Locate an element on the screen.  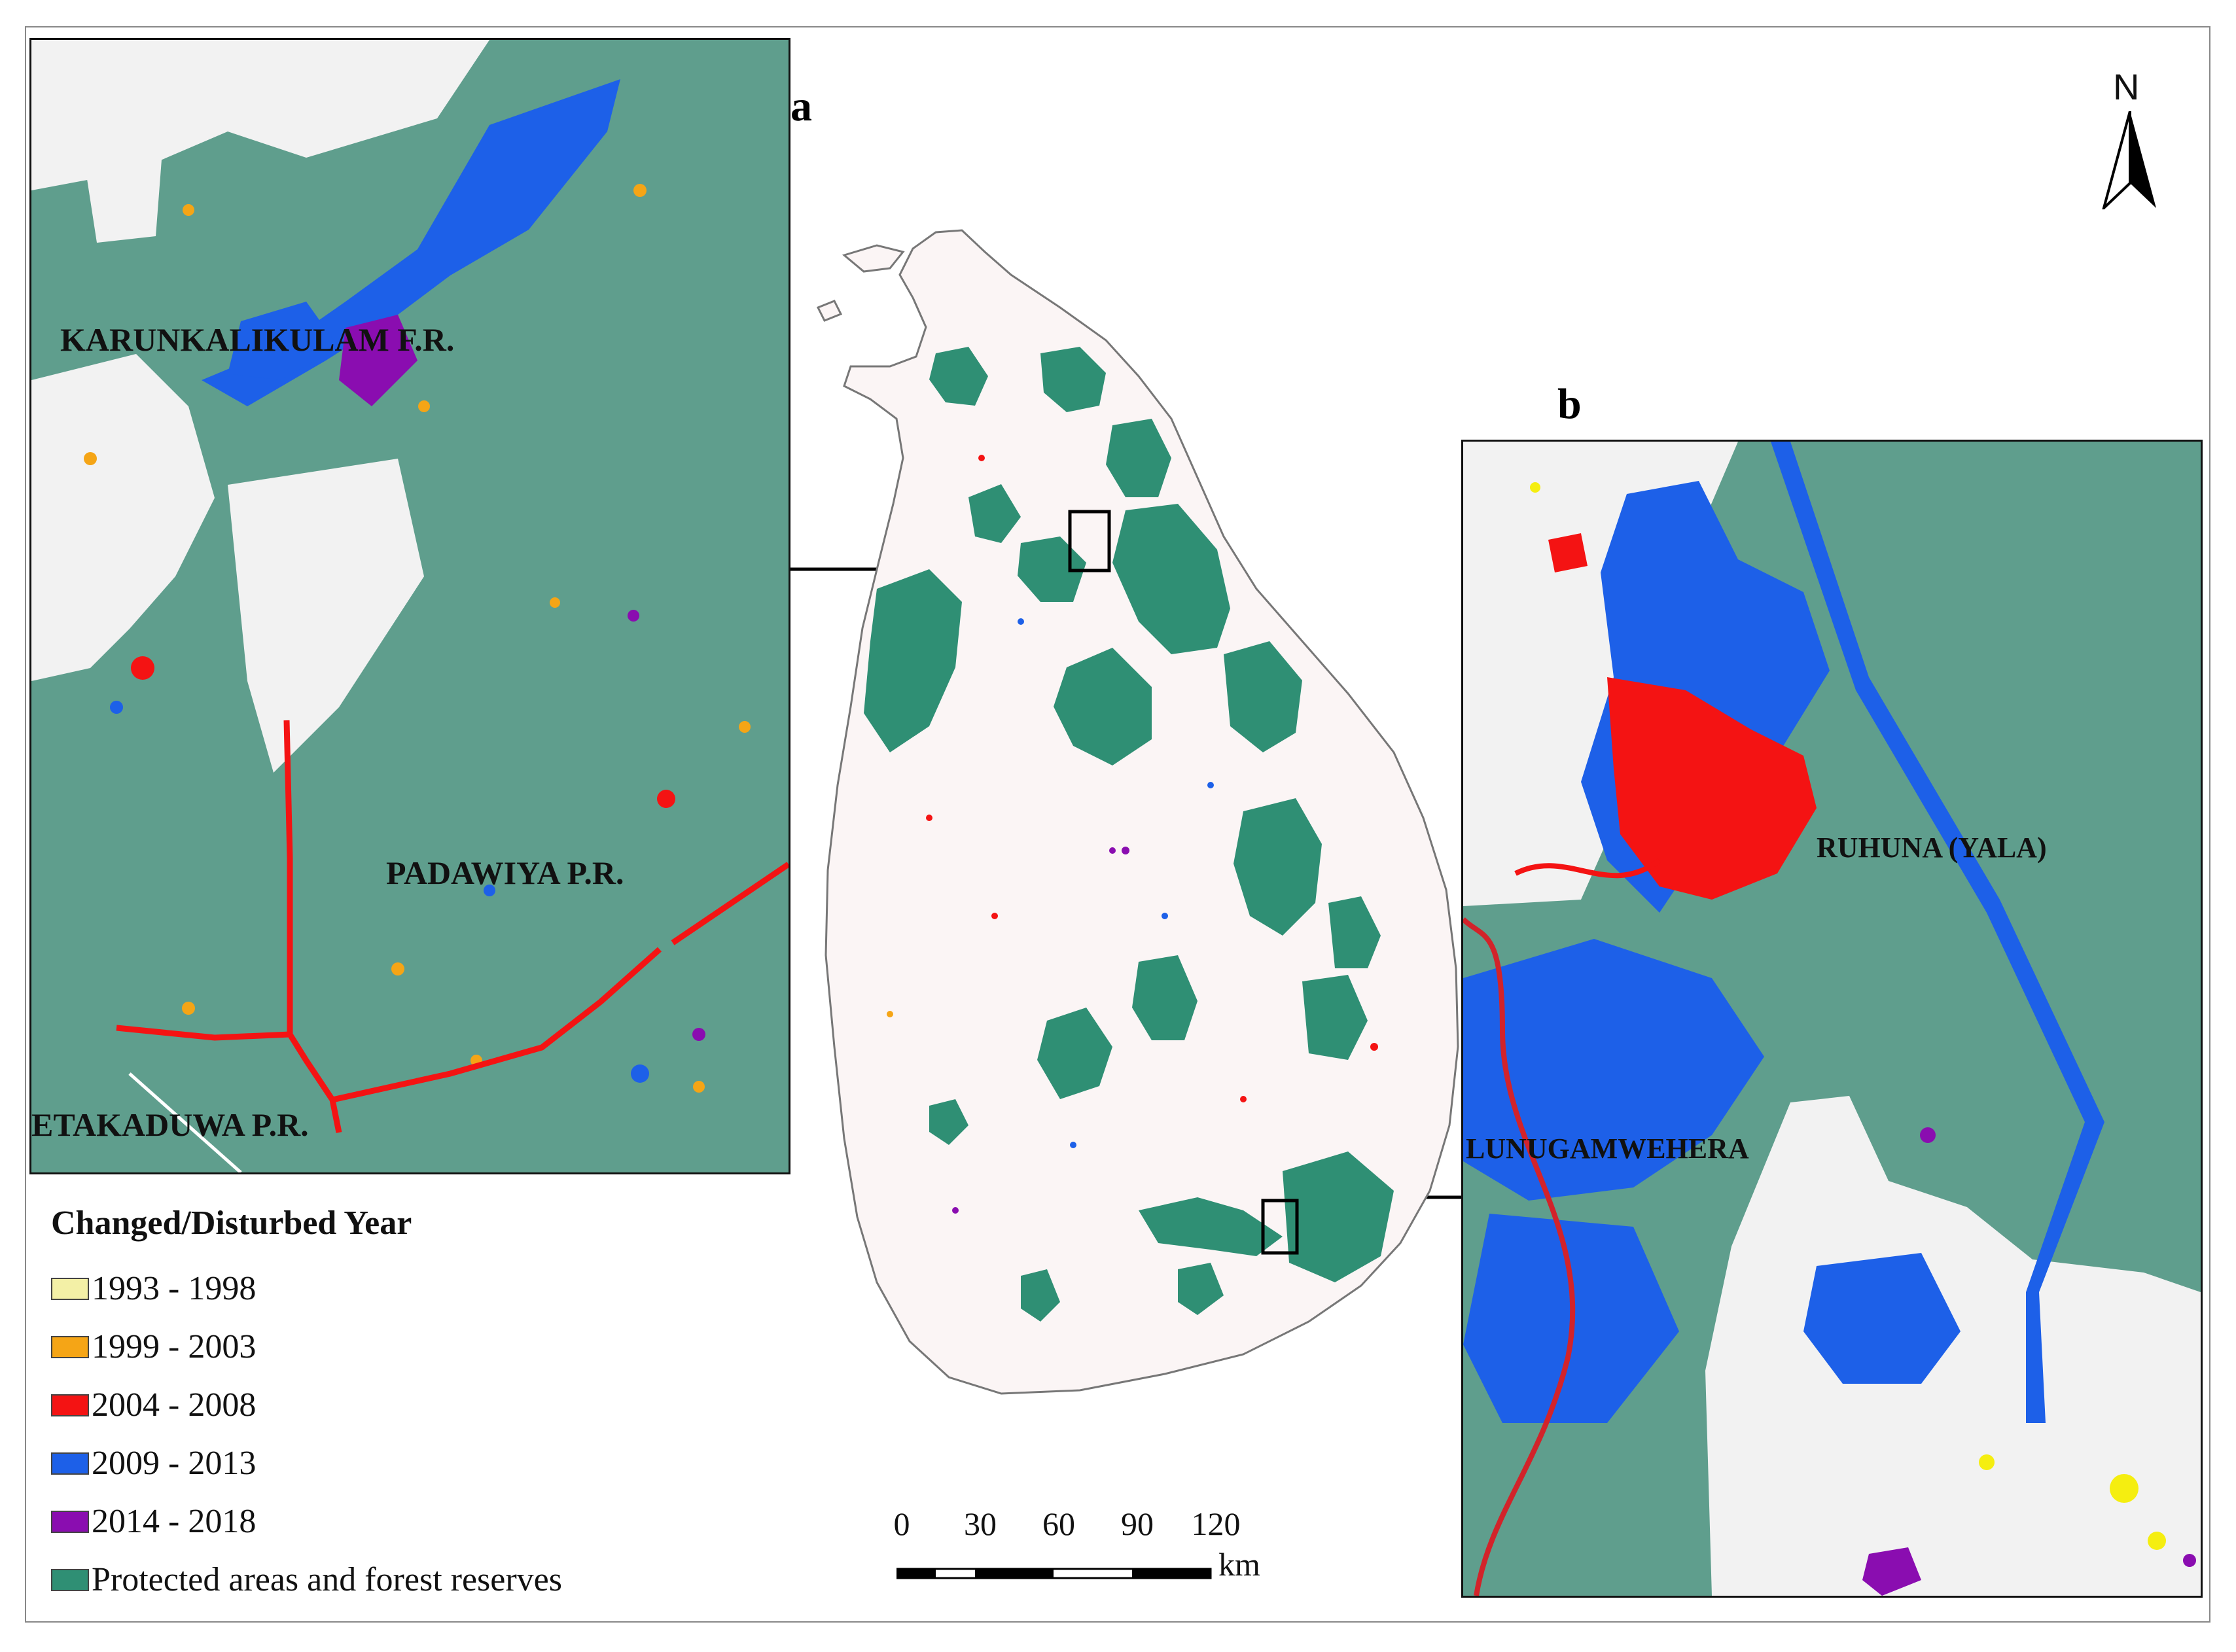
protected-areas is located at coordinates (1129, 834).